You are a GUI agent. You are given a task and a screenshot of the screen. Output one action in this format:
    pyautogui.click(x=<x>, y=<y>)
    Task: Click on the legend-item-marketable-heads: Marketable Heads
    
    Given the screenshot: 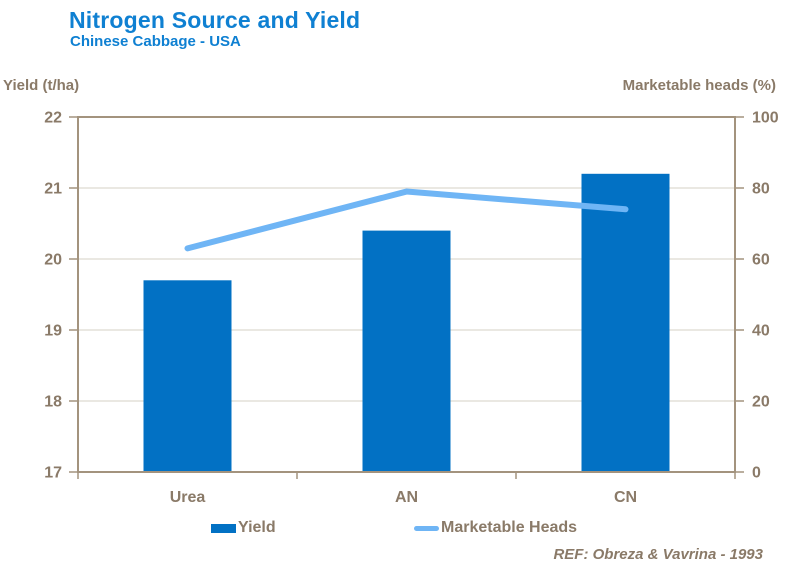 What is the action you would take?
    pyautogui.click(x=495, y=528)
    